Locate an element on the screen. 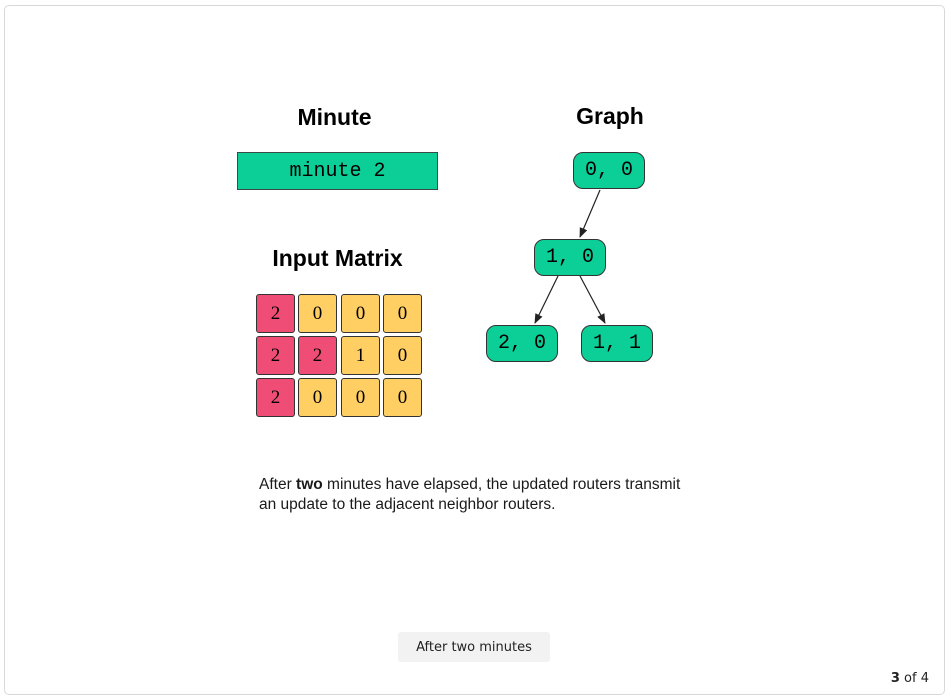 This screenshot has height=700, width=951. slide-pager: 3 of 4 is located at coordinates (910, 678).